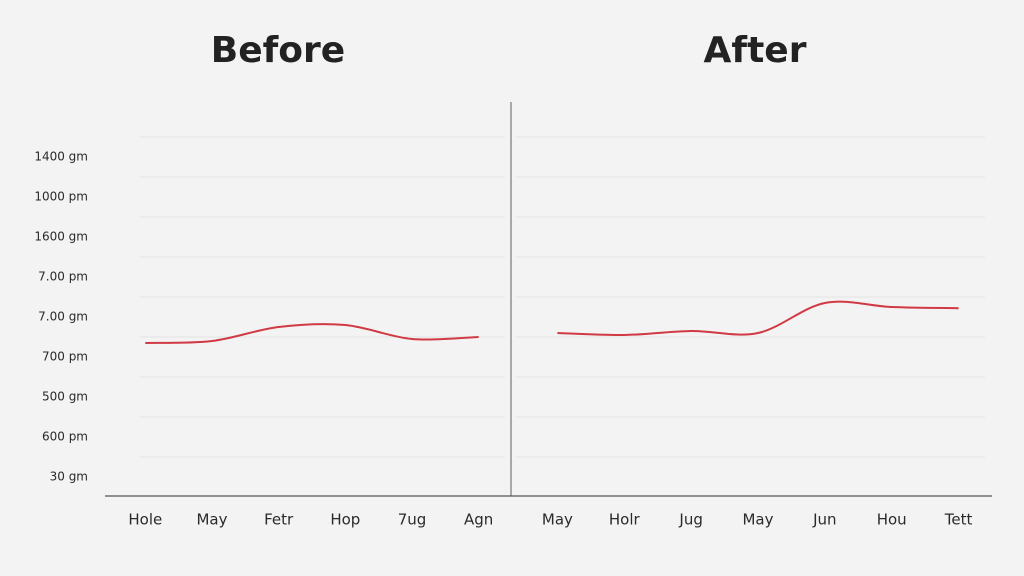 The image size is (1024, 576). Describe the element at coordinates (755, 50) in the screenshot. I see `chart-title: After` at that location.